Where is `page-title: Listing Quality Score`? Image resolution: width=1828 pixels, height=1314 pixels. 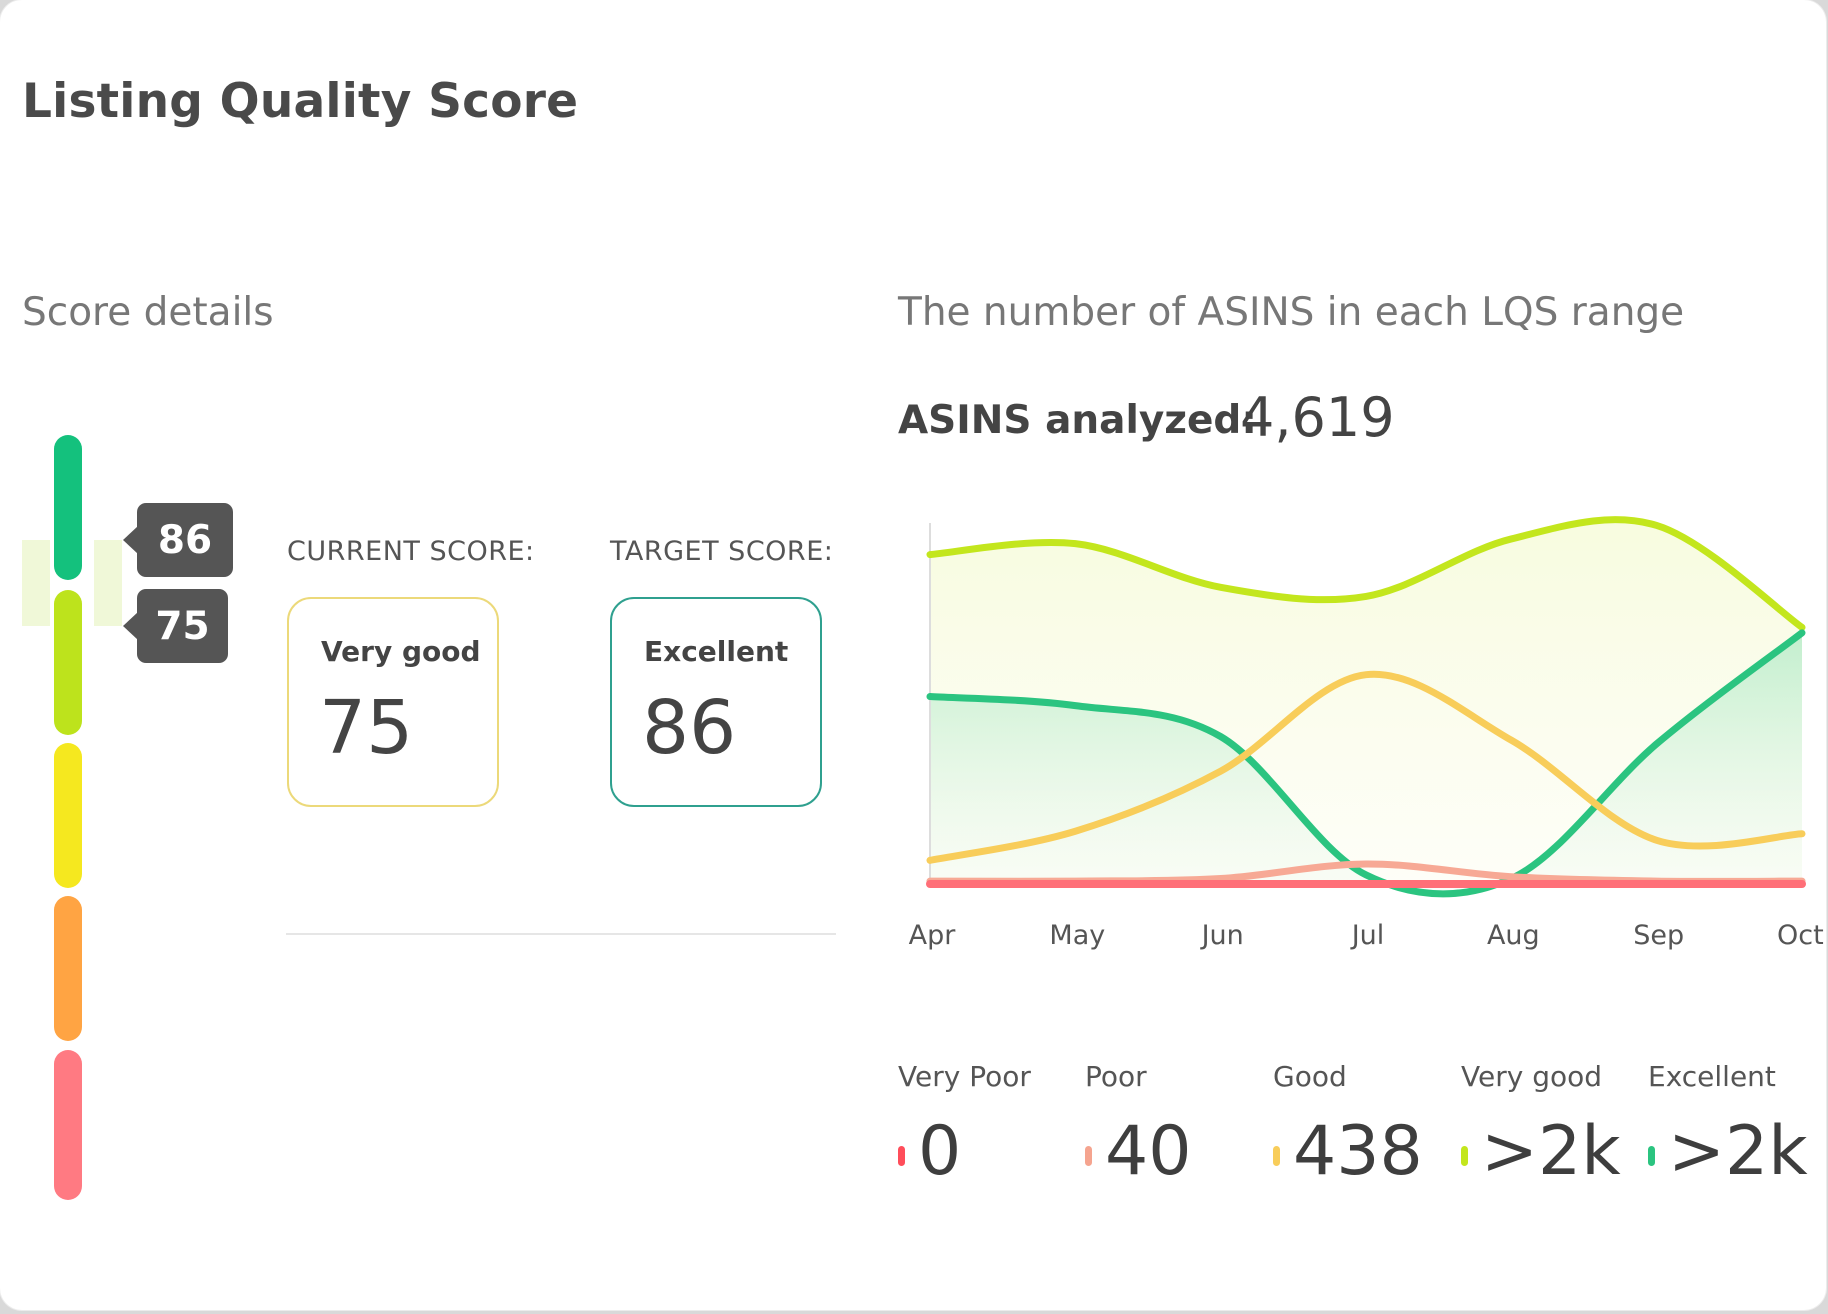
page-title: Listing Quality Score is located at coordinates (300, 101).